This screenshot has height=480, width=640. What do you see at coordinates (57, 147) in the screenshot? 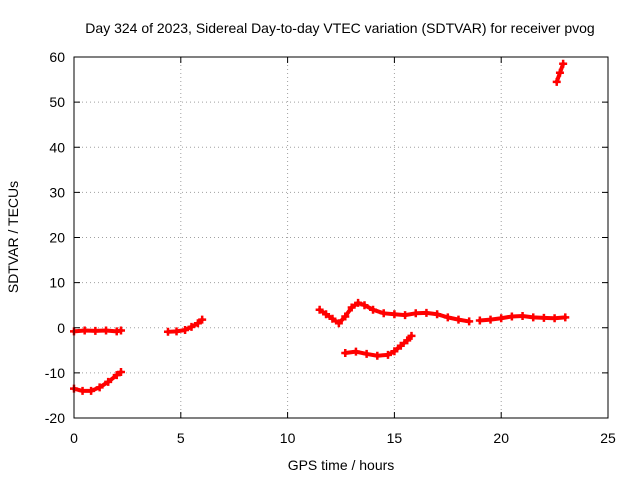
I see `y-tick-label: 40` at bounding box center [57, 147].